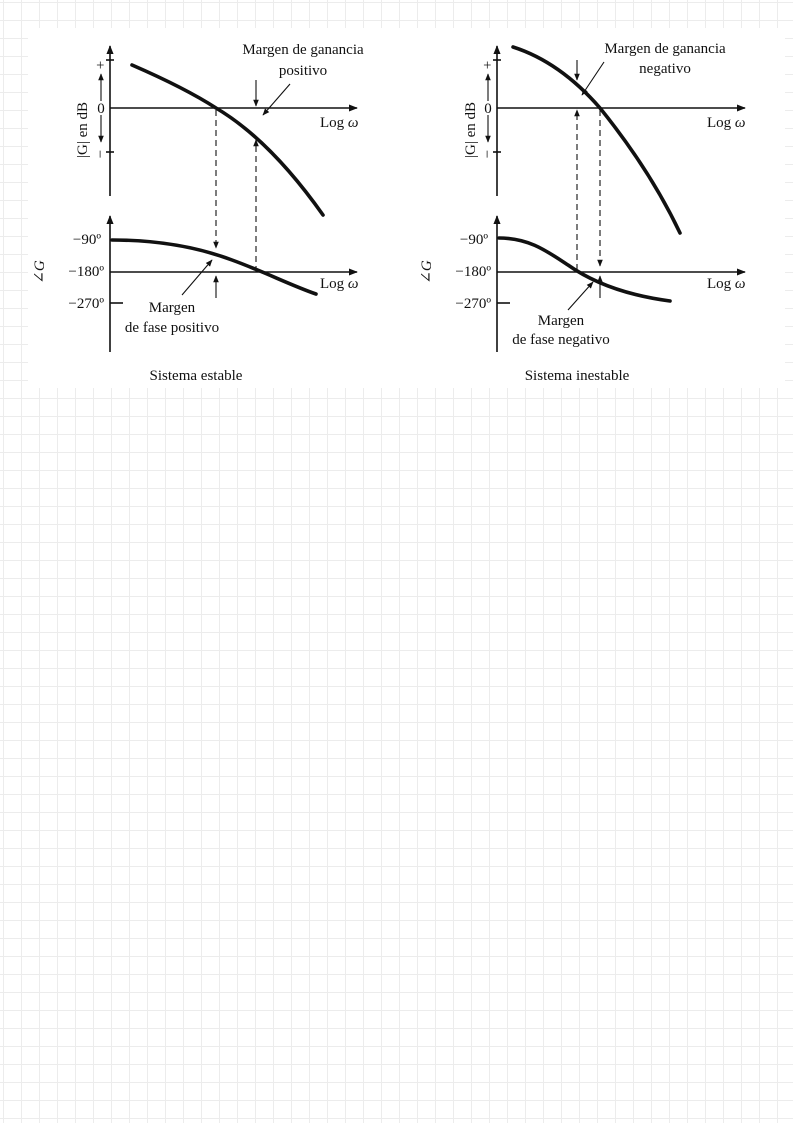 Image resolution: width=793 pixels, height=1123 pixels. What do you see at coordinates (303, 71) in the screenshot?
I see `stable-gain-margin-label-2: positivo` at bounding box center [303, 71].